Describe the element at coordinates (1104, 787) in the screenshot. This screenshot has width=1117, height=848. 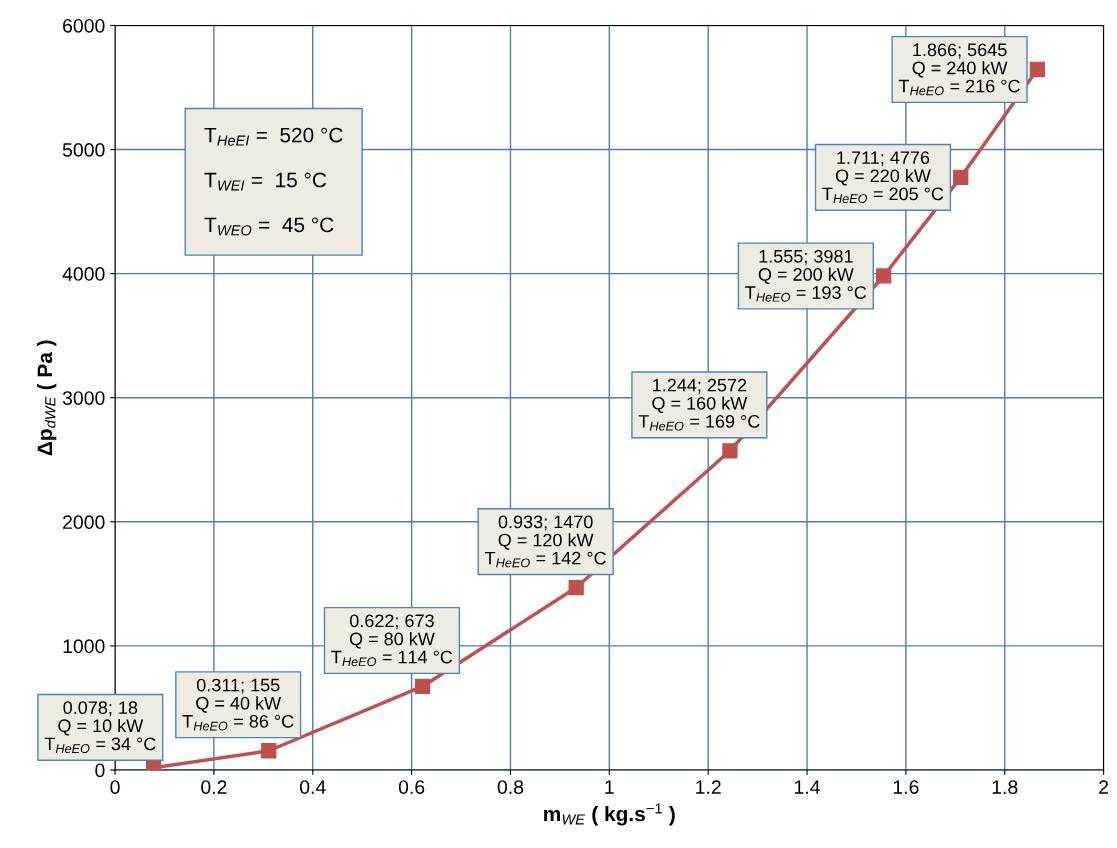
I see `x-tick-label: 2` at that location.